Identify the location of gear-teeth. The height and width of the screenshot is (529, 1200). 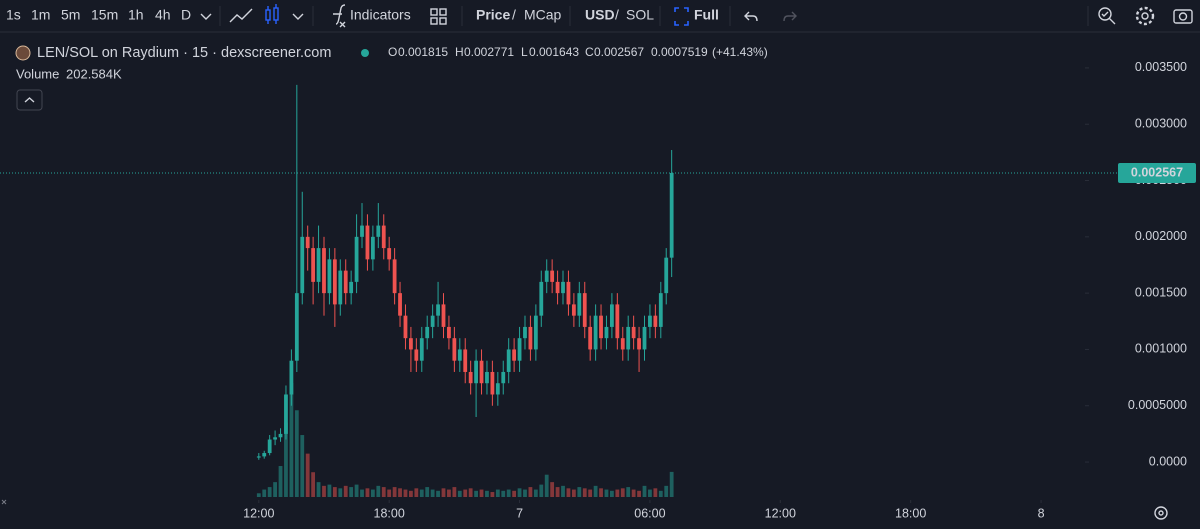
(1145, 16).